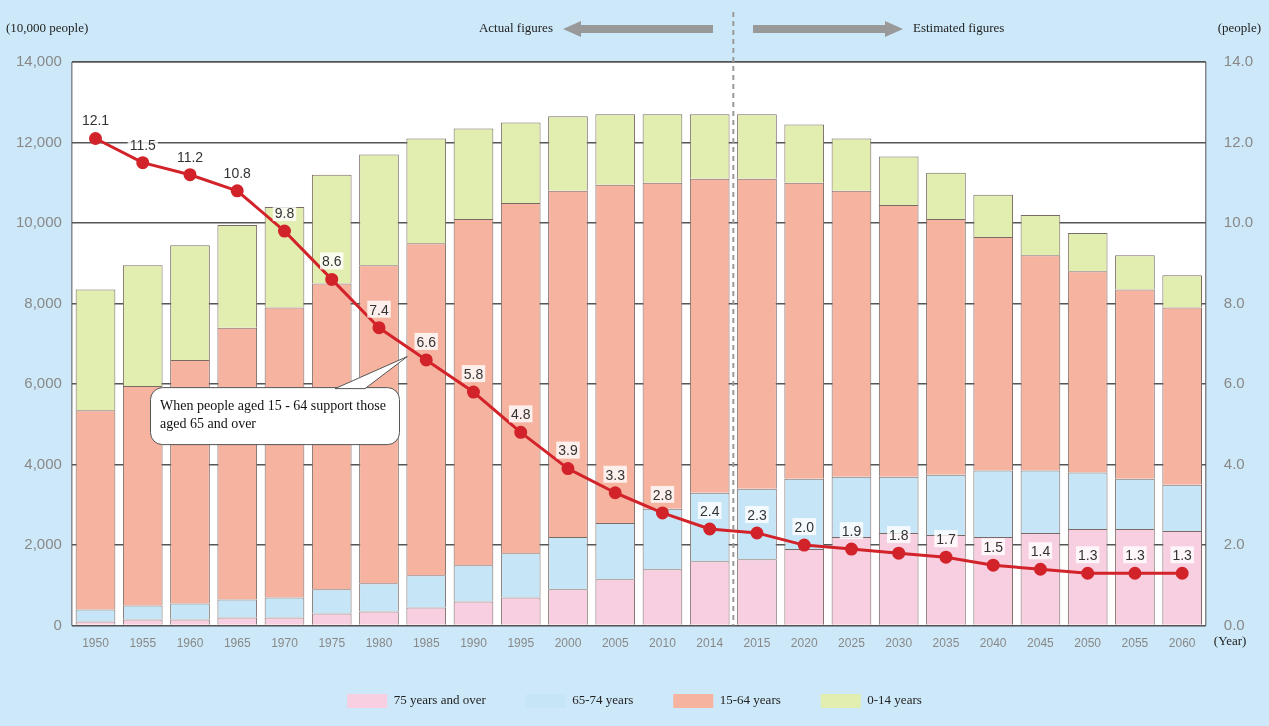 The height and width of the screenshot is (726, 1269). Describe the element at coordinates (615, 474) in the screenshot. I see `data-label: 3.3` at that location.